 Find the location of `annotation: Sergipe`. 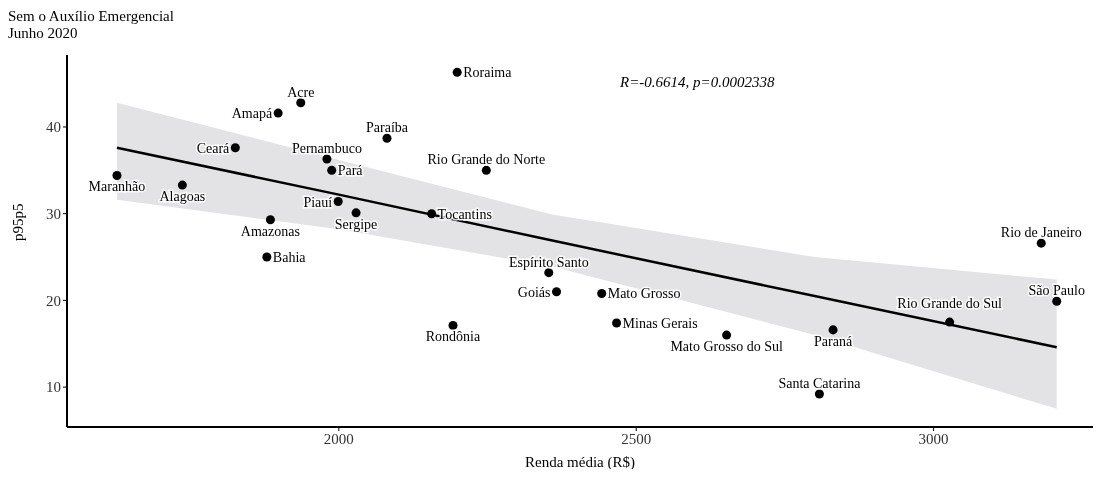

annotation: Sergipe is located at coordinates (356, 224).